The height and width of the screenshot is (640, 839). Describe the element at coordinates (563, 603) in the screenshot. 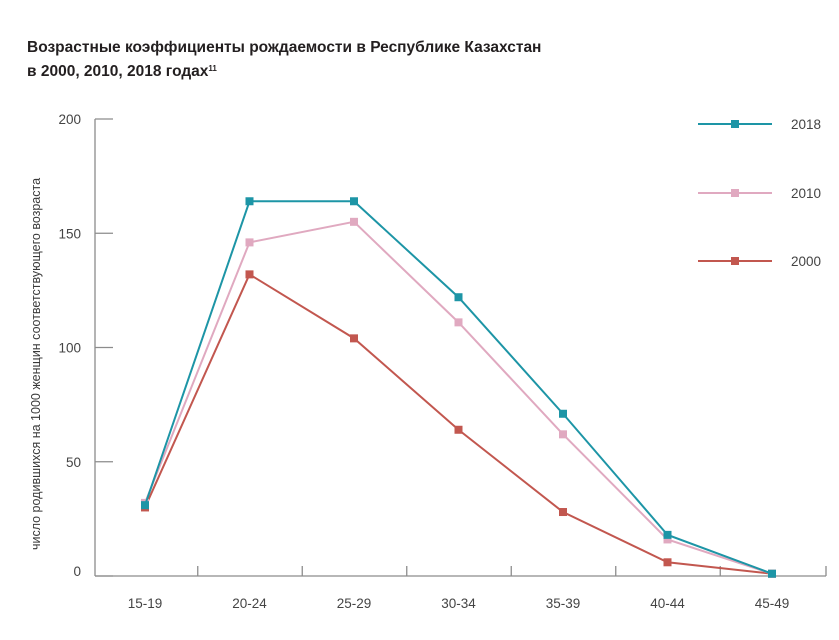

I see `x-tick-label: 35-39` at that location.